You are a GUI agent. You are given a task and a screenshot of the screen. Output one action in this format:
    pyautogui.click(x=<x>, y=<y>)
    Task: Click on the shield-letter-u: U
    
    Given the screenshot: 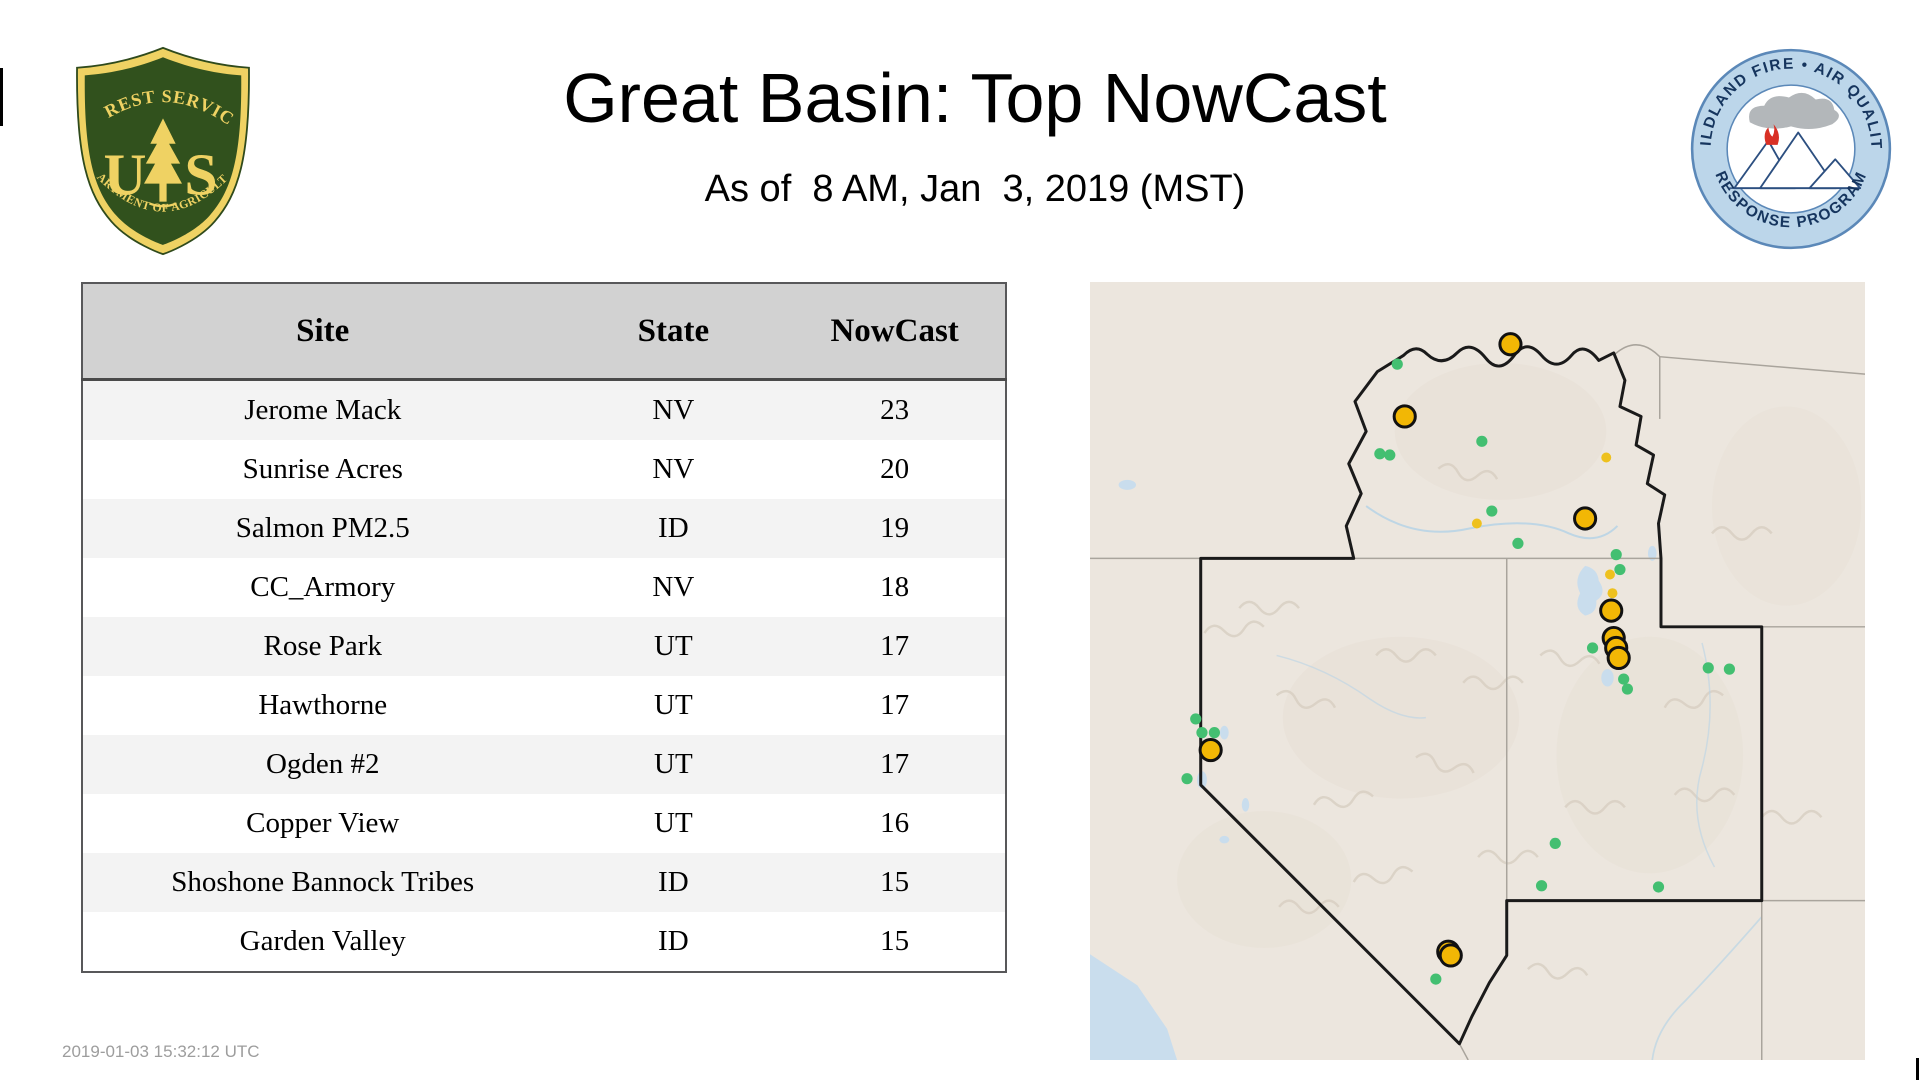 What is the action you would take?
    pyautogui.click(x=124, y=174)
    